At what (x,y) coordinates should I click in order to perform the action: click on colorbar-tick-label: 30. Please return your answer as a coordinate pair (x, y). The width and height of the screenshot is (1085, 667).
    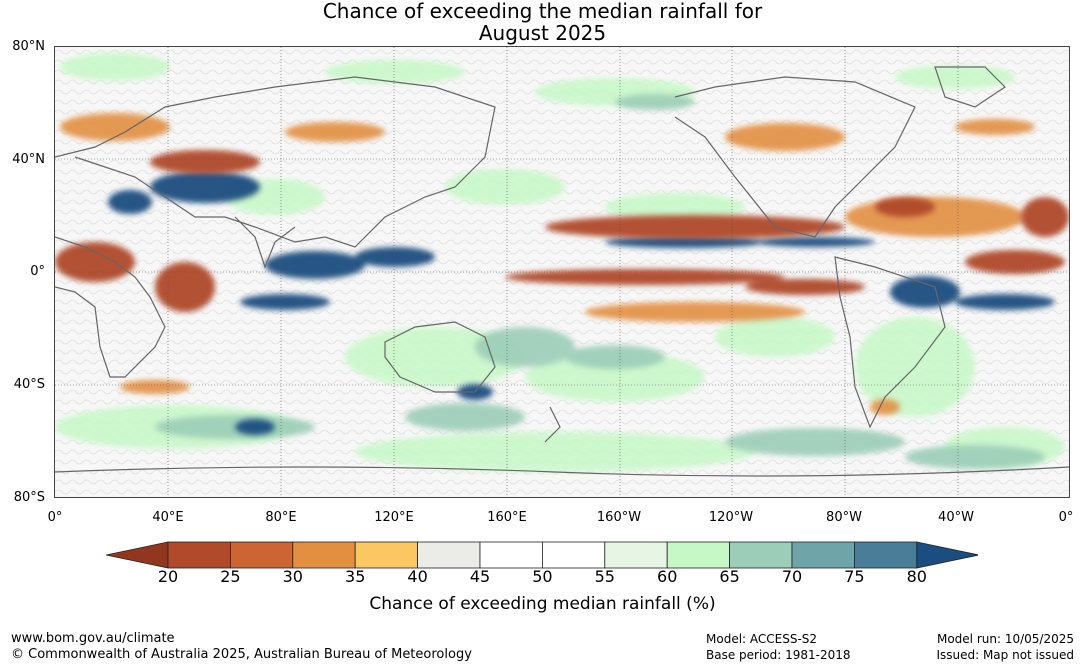
    Looking at the image, I should click on (292, 576).